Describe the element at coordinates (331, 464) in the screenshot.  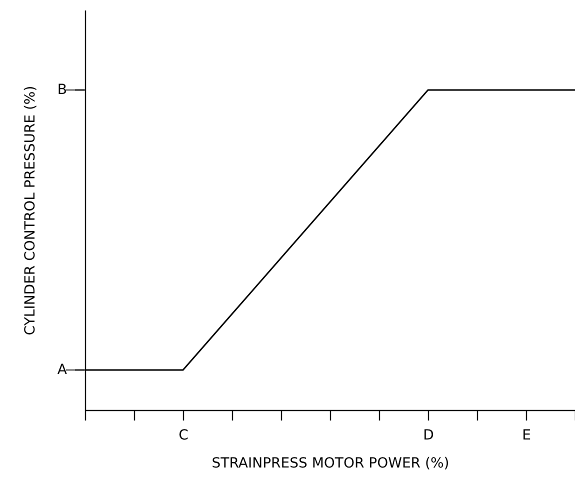
I see `x-axis-title: STRAINPRESS MOTOR POWER (%)` at that location.